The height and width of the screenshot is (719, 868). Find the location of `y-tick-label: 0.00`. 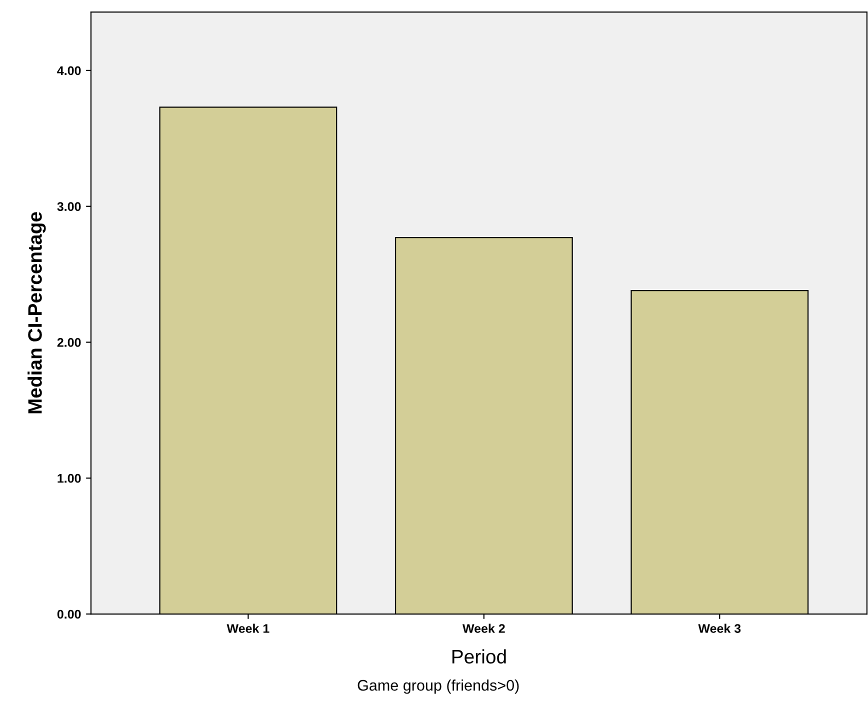

y-tick-label: 0.00 is located at coordinates (69, 614).